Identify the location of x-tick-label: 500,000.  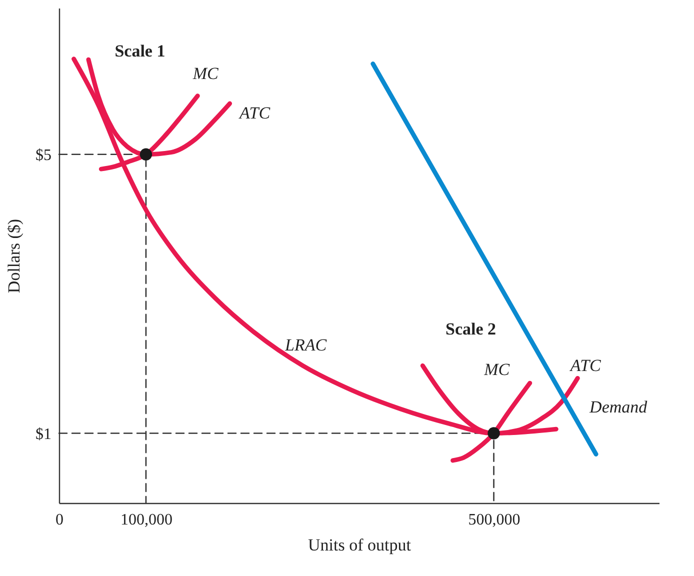
(494, 520).